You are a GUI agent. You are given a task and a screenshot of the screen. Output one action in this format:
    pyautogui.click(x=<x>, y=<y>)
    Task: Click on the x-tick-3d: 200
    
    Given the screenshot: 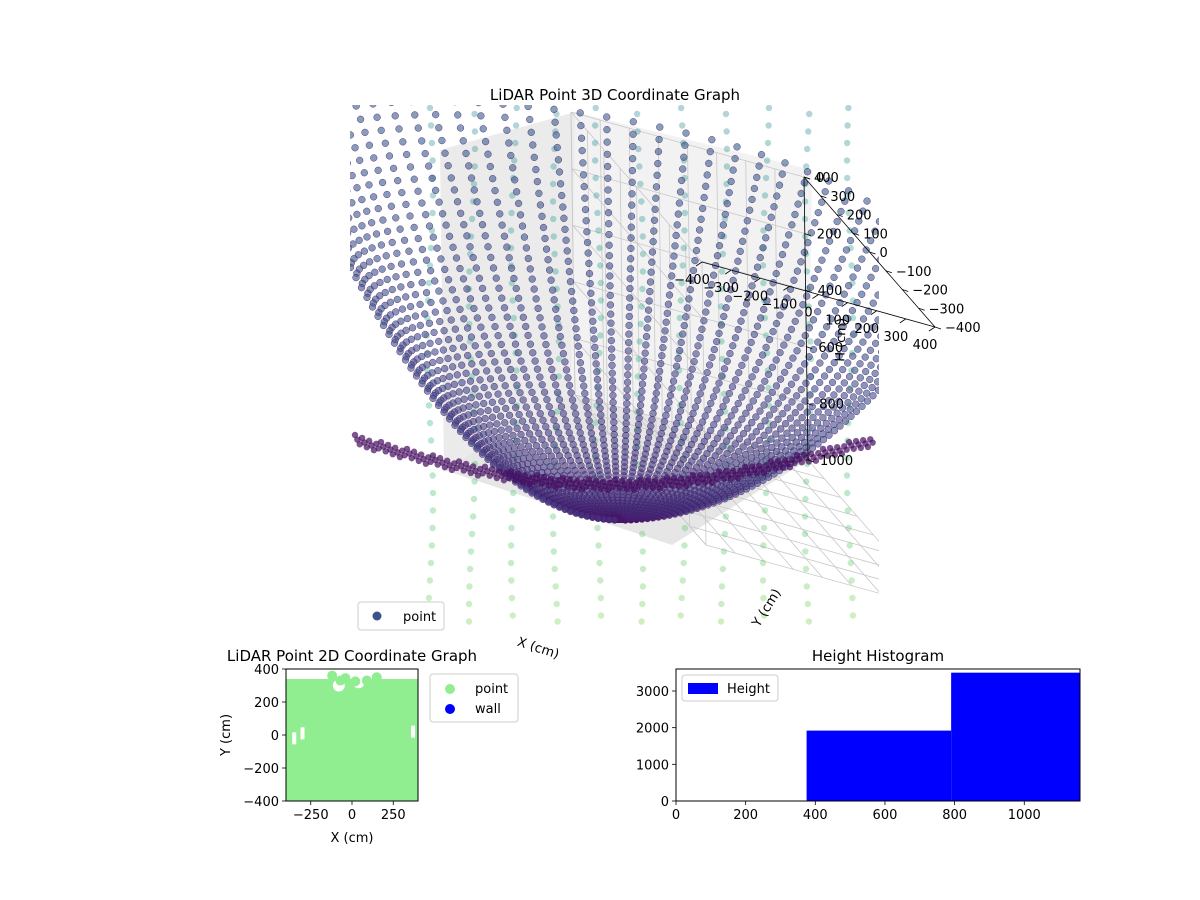 What is the action you would take?
    pyautogui.click(x=866, y=329)
    